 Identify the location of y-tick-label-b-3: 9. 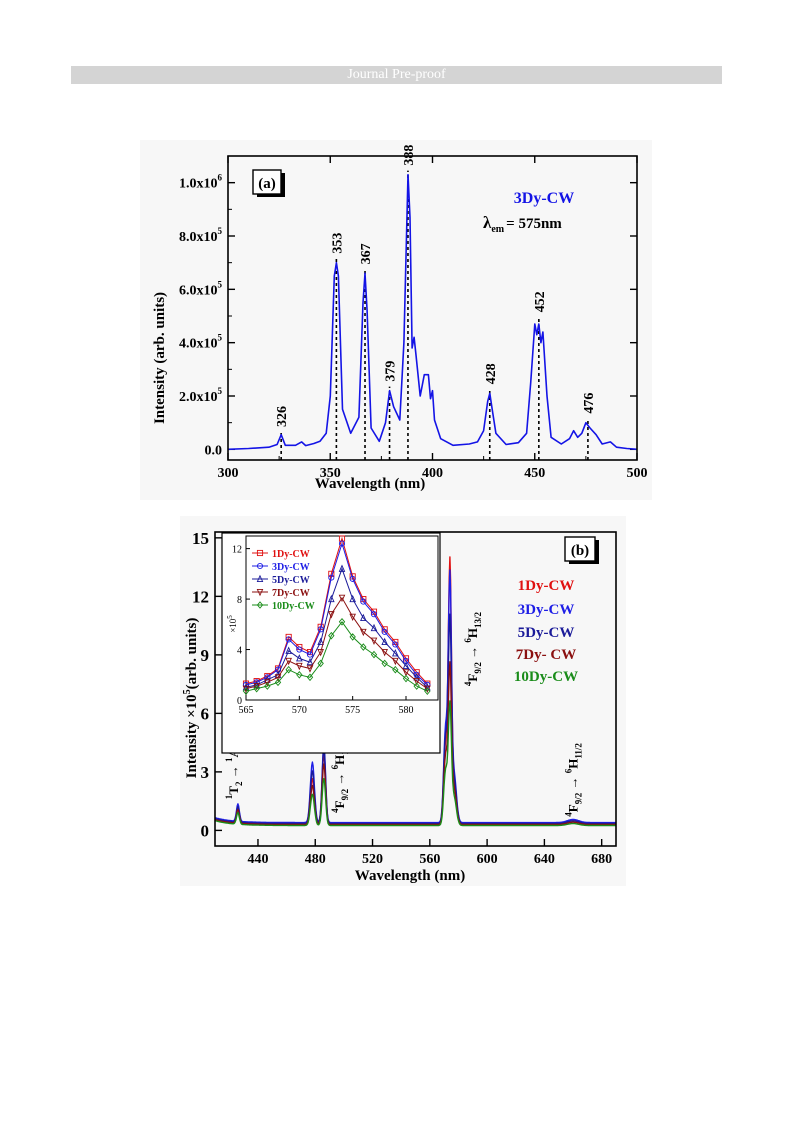
(205, 655).